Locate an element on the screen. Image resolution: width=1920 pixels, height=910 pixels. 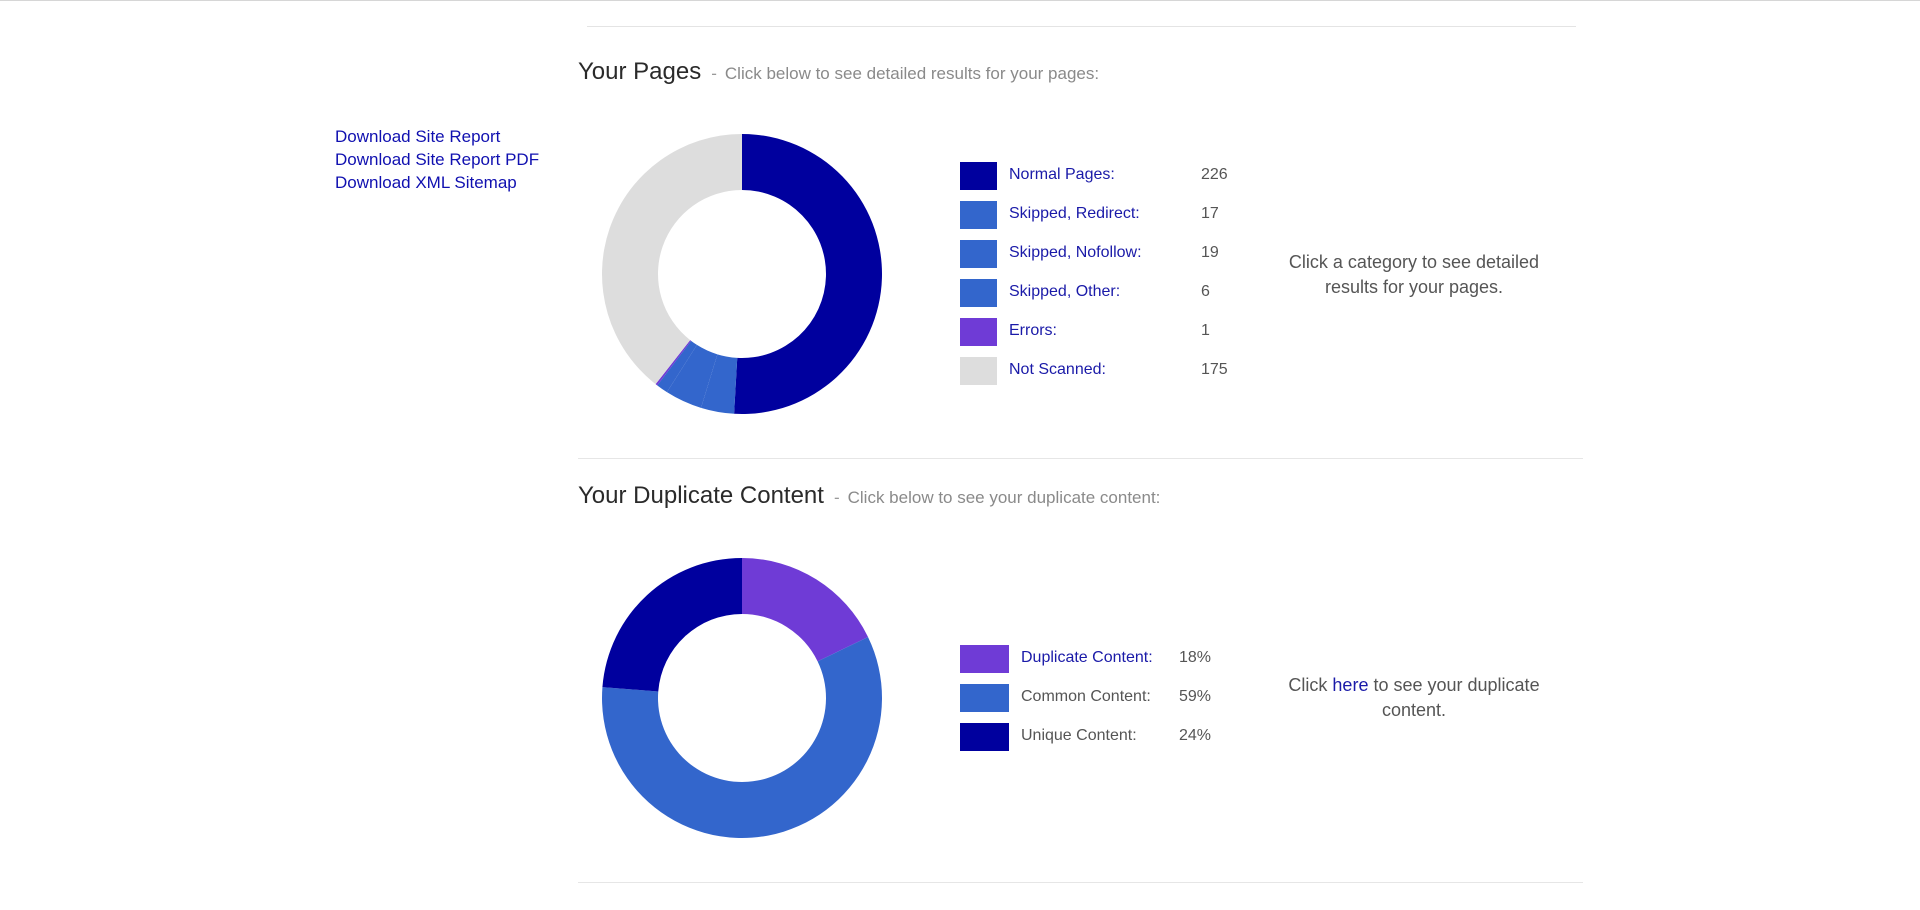
legend-row-normal-pages: Normal Pages: 226 is located at coordinates (1110, 177).